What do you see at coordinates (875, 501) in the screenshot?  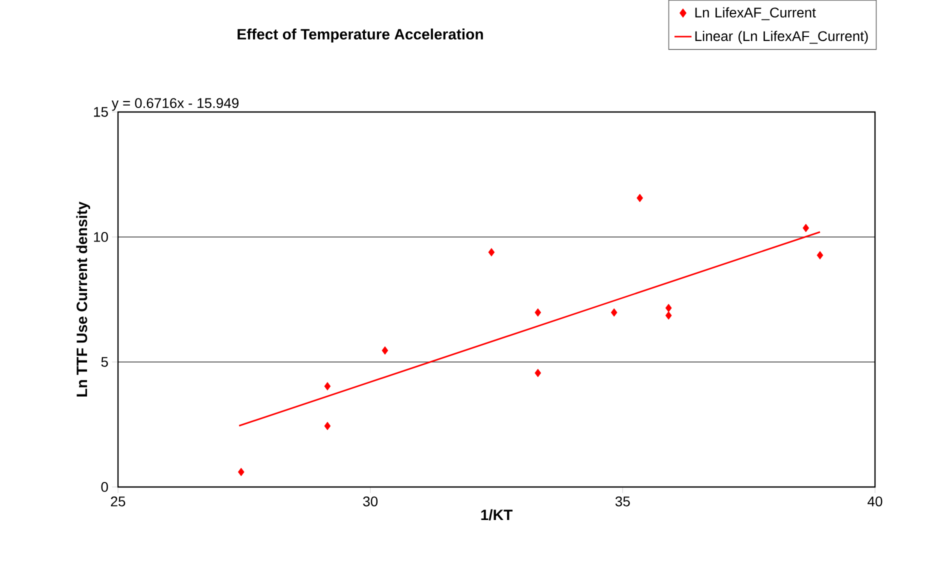 I see `x-tick-label: 40` at bounding box center [875, 501].